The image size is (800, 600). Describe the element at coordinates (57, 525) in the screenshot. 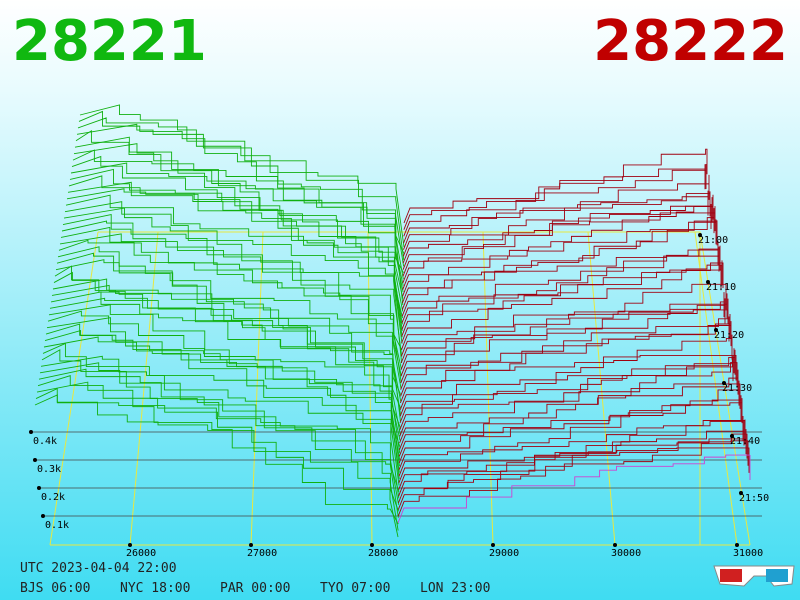

I see `depth-tick-label: 0.1k` at that location.